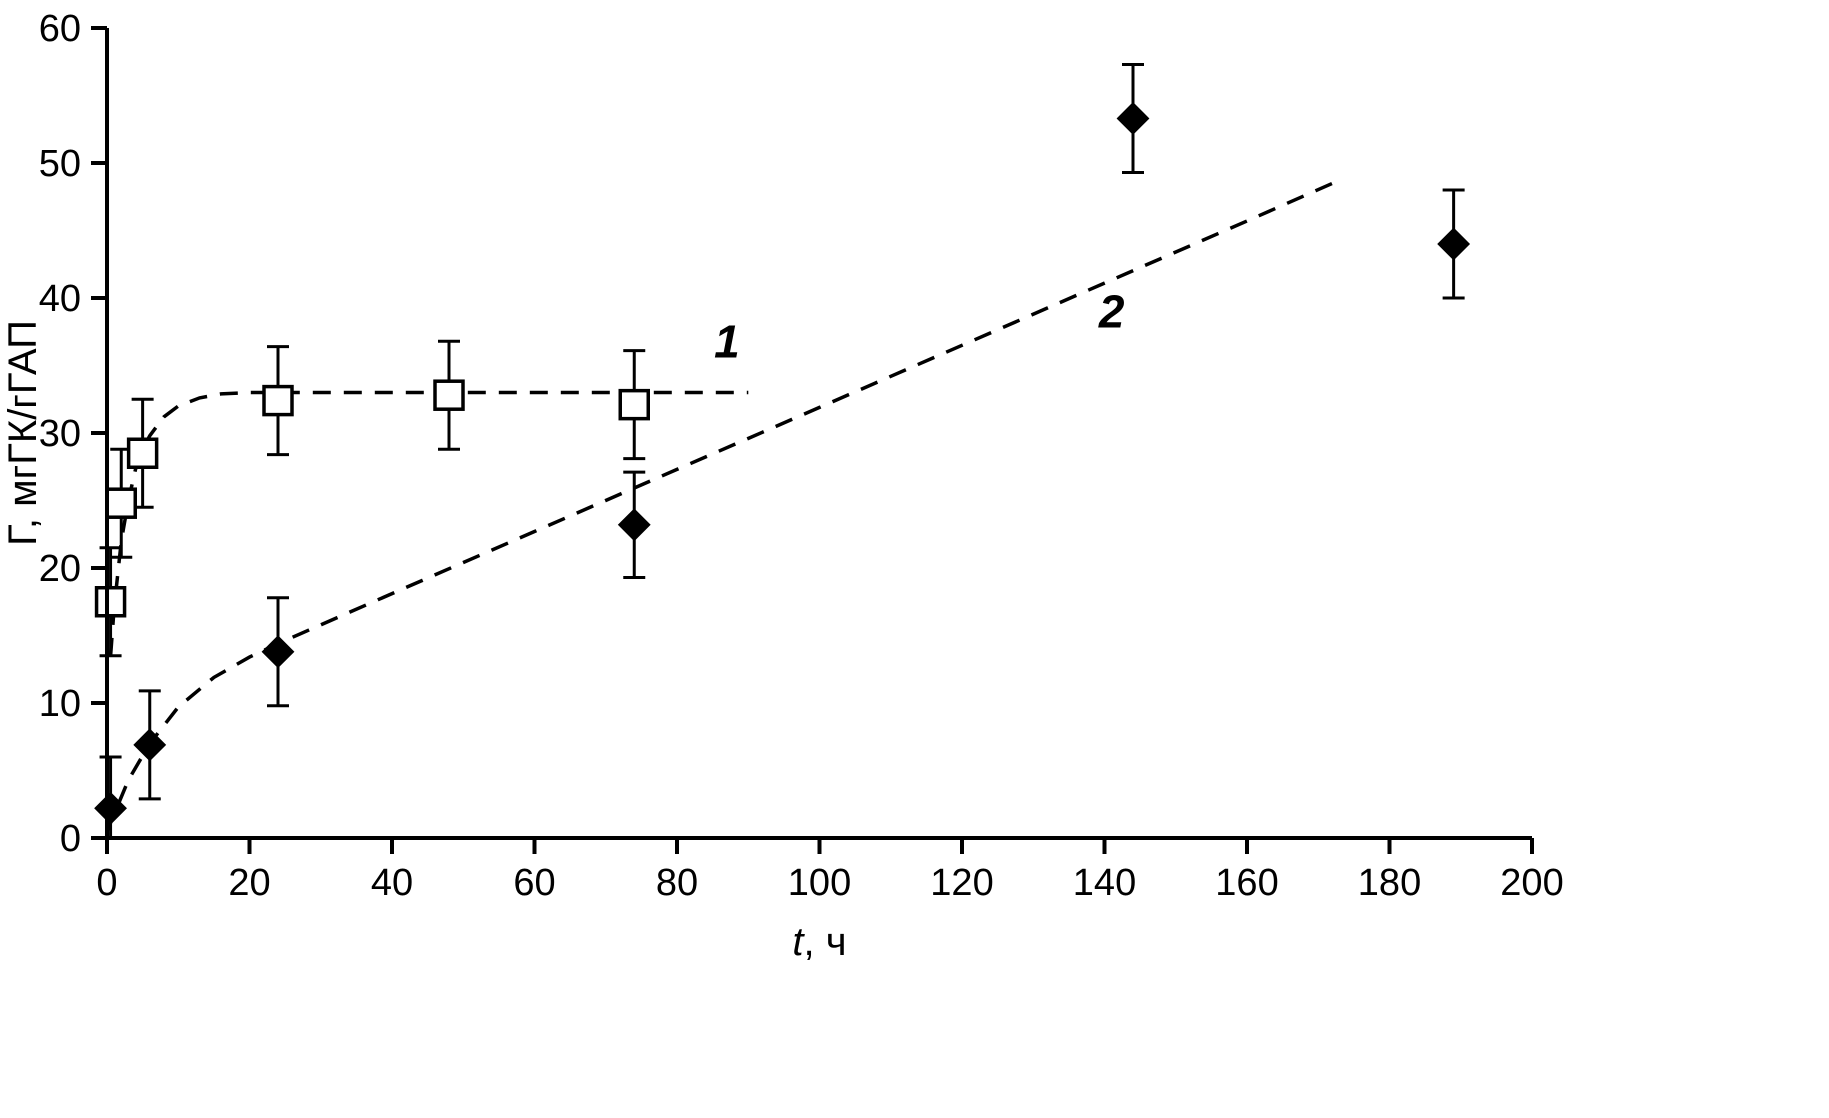  Describe the element at coordinates (1531, 883) in the screenshot. I see `x-tick-label: 200` at that location.